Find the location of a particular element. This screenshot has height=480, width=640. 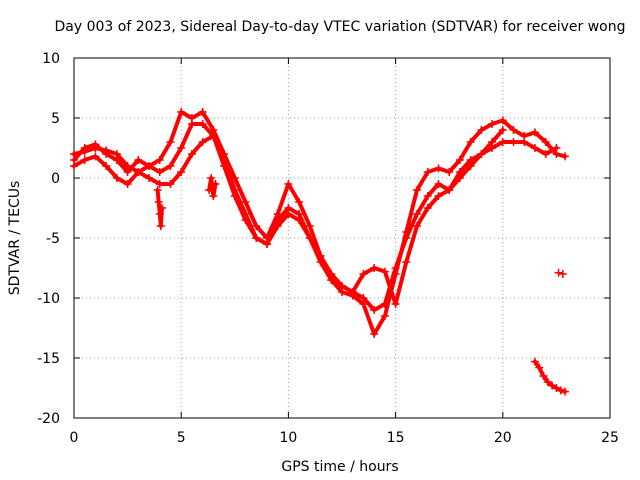

series-line is located at coordinates (212, 187).